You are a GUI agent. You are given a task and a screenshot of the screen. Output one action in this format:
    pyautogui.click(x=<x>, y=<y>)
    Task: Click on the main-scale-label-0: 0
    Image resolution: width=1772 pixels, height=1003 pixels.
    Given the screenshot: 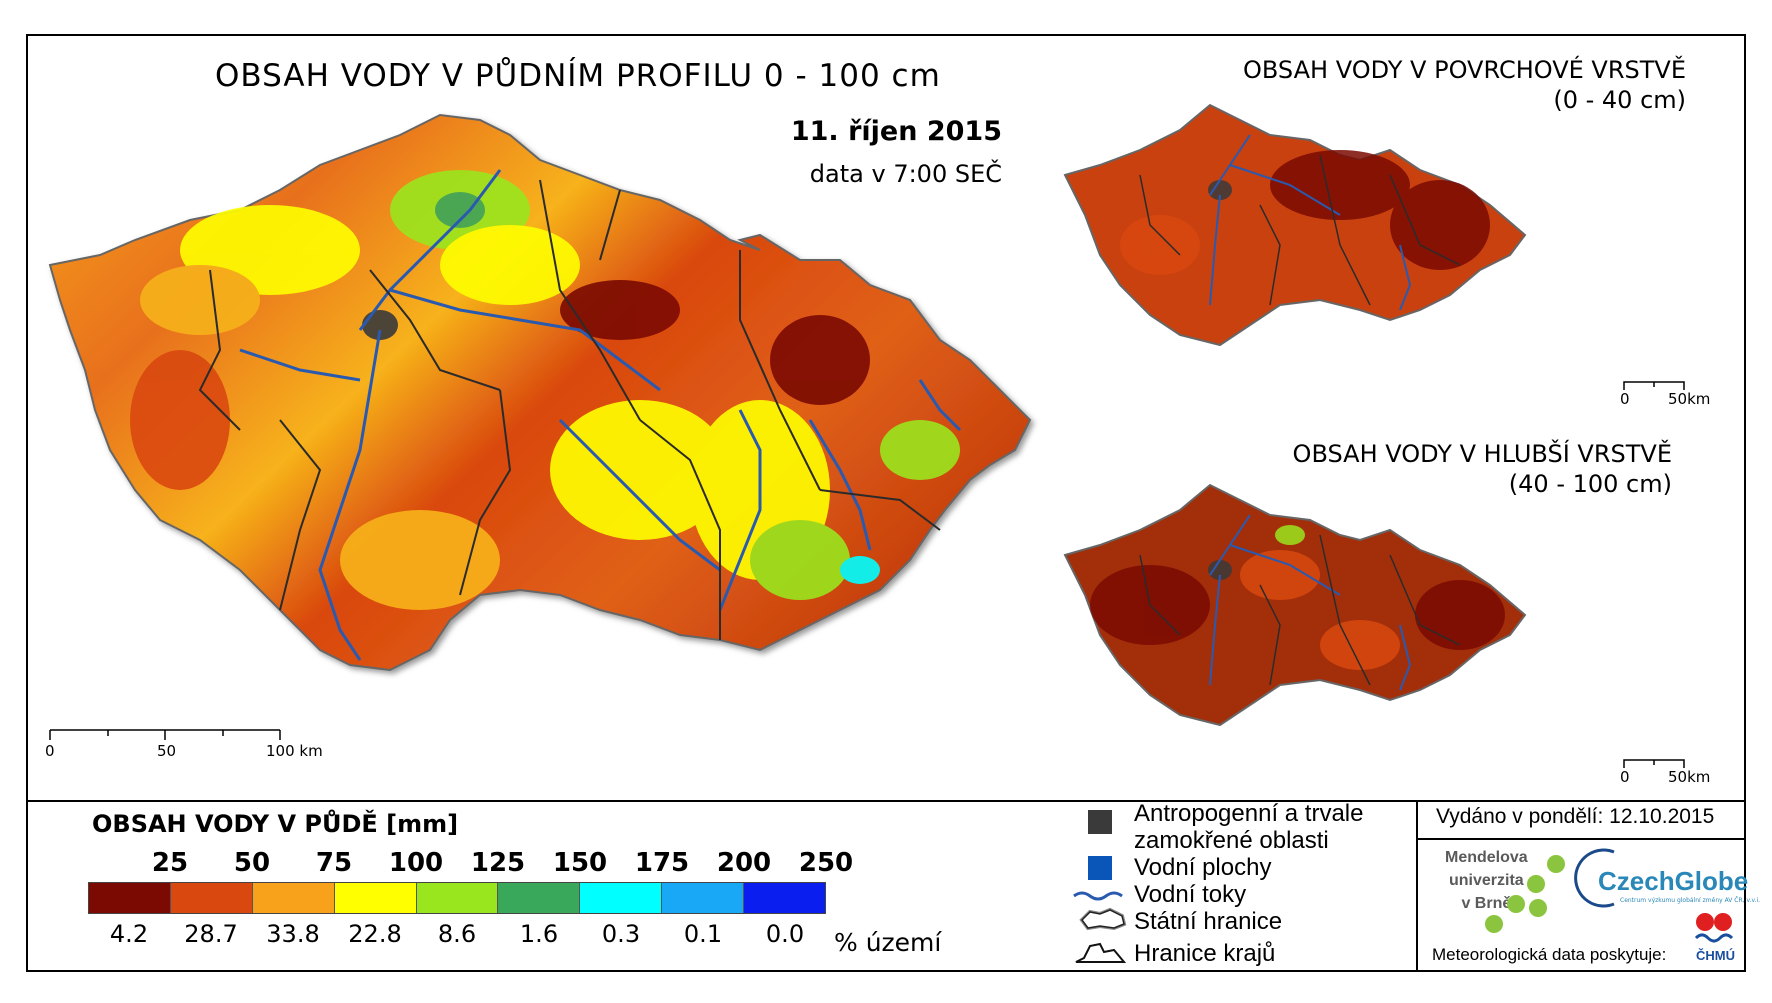 What is the action you would take?
    pyautogui.click(x=50, y=751)
    